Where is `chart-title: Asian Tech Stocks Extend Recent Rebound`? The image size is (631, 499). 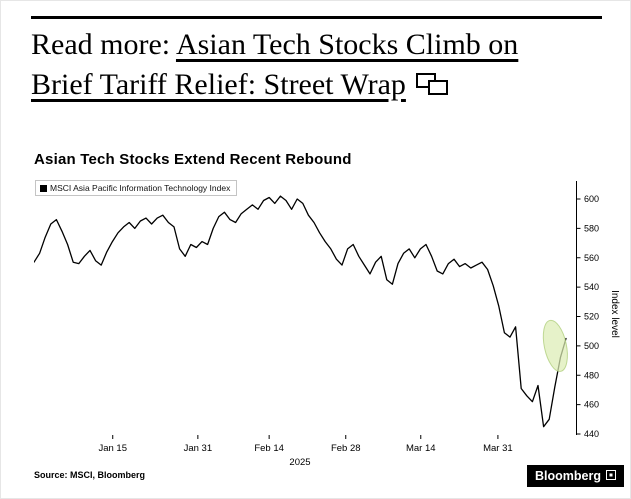 chart-title: Asian Tech Stocks Extend Recent Rebound is located at coordinates (193, 159).